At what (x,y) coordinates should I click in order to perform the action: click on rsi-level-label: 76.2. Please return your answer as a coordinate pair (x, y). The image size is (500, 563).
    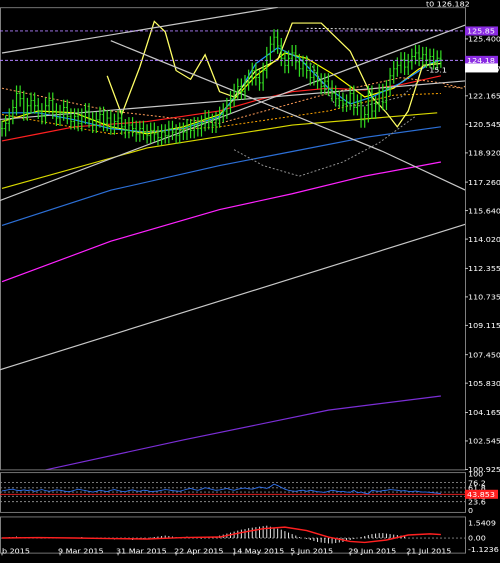
    Looking at the image, I should click on (477, 483).